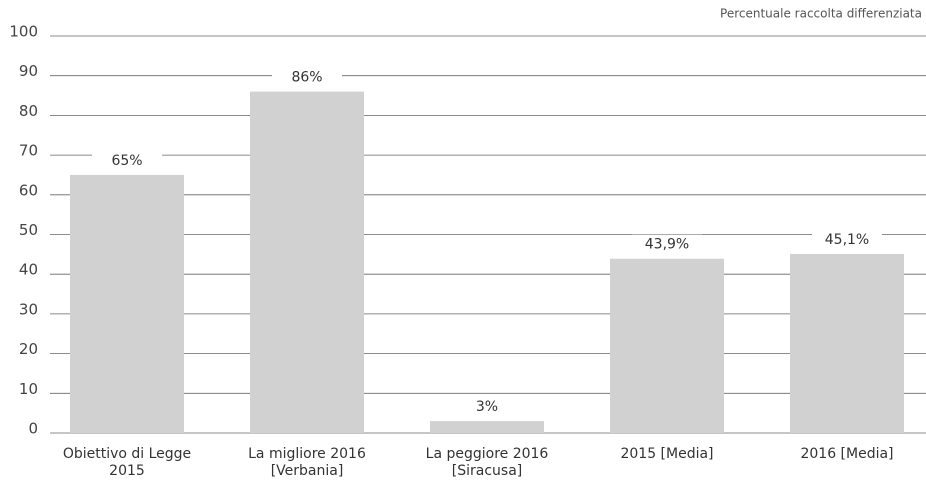 The image size is (926, 483). Describe the element at coordinates (28, 349) in the screenshot. I see `y-tick-label: 20` at that location.